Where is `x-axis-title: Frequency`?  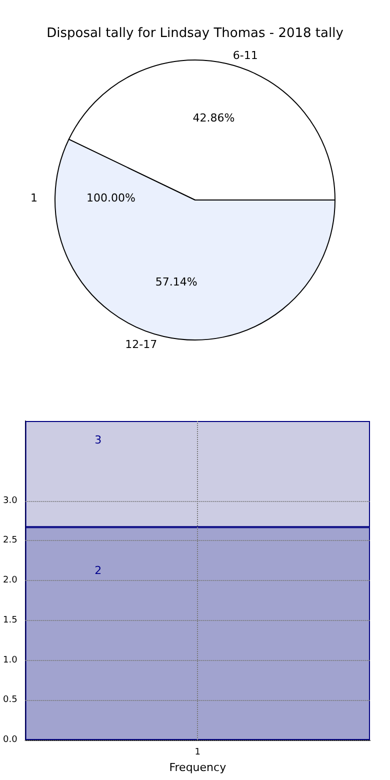
x-axis-title: Frequency is located at coordinates (198, 767).